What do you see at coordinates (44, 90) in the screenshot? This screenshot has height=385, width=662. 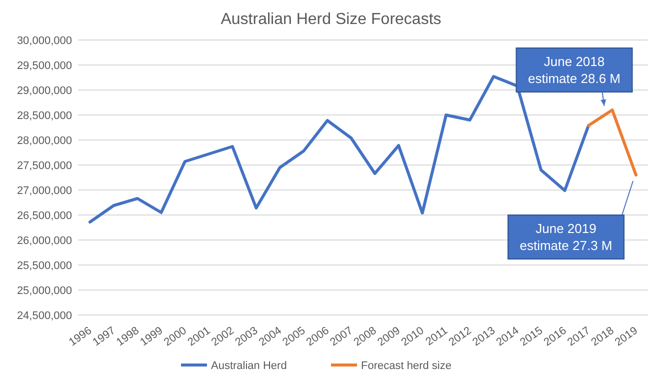 I see `y-tick-label: 29,000,000` at bounding box center [44, 90].